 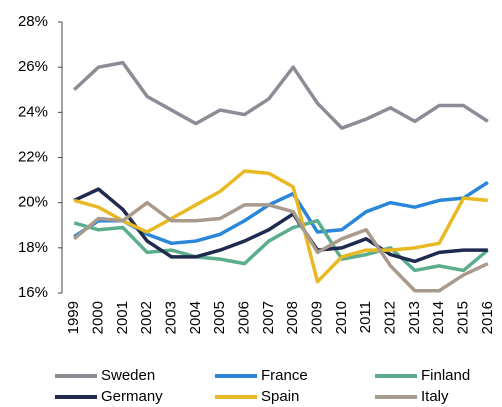 I want to click on legend-label: Sweden, so click(x=128, y=375).